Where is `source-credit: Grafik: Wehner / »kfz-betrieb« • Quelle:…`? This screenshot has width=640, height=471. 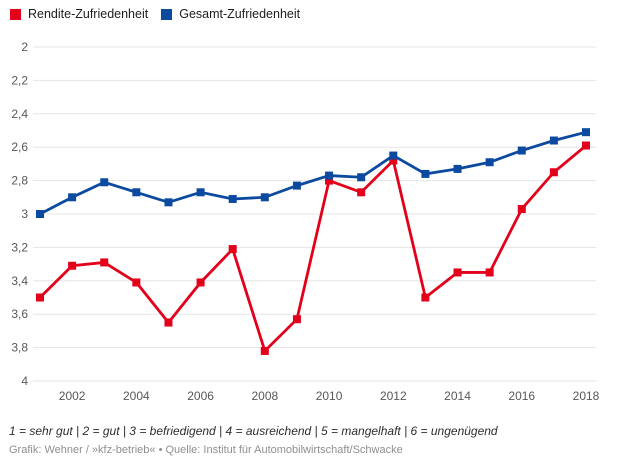 source-credit: Grafik: Wehner / »kfz-betrieb« • Quelle:… is located at coordinates (206, 450).